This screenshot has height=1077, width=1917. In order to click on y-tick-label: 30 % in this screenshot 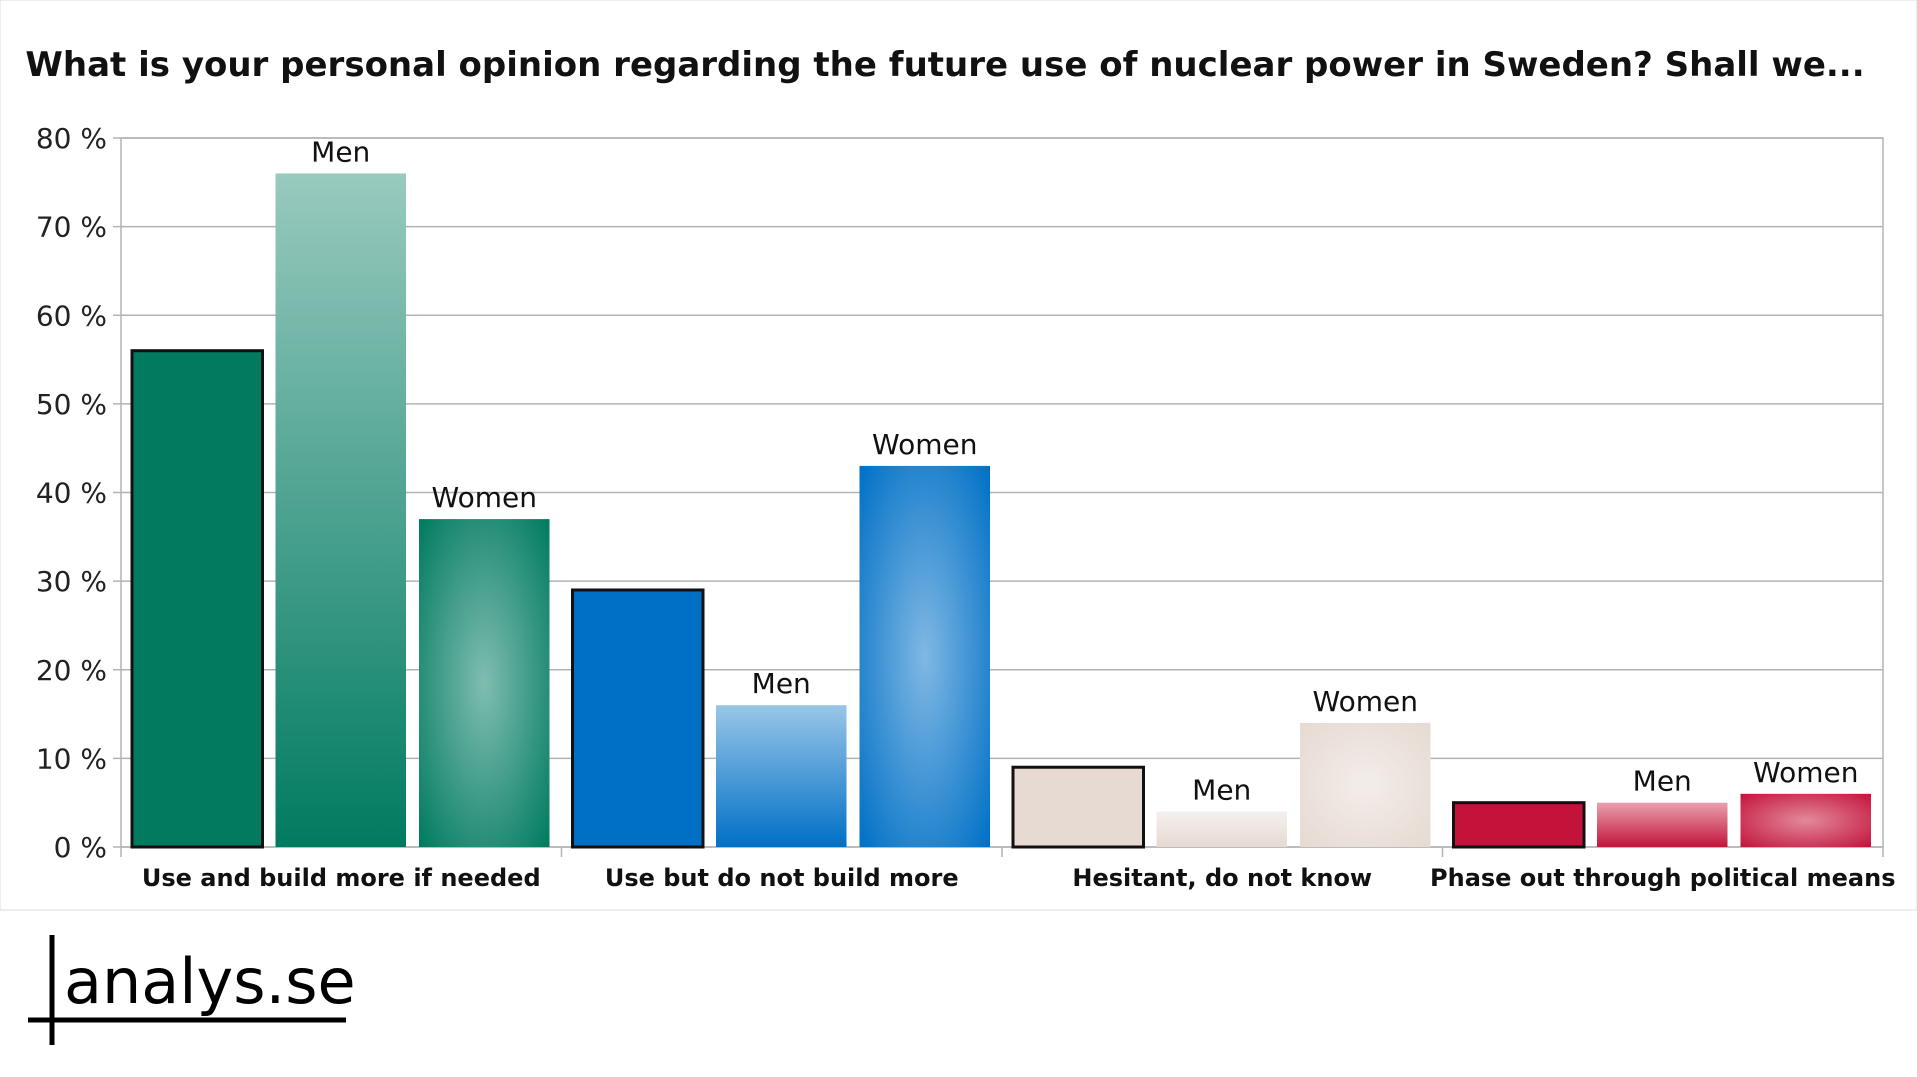, I will do `click(71, 581)`.